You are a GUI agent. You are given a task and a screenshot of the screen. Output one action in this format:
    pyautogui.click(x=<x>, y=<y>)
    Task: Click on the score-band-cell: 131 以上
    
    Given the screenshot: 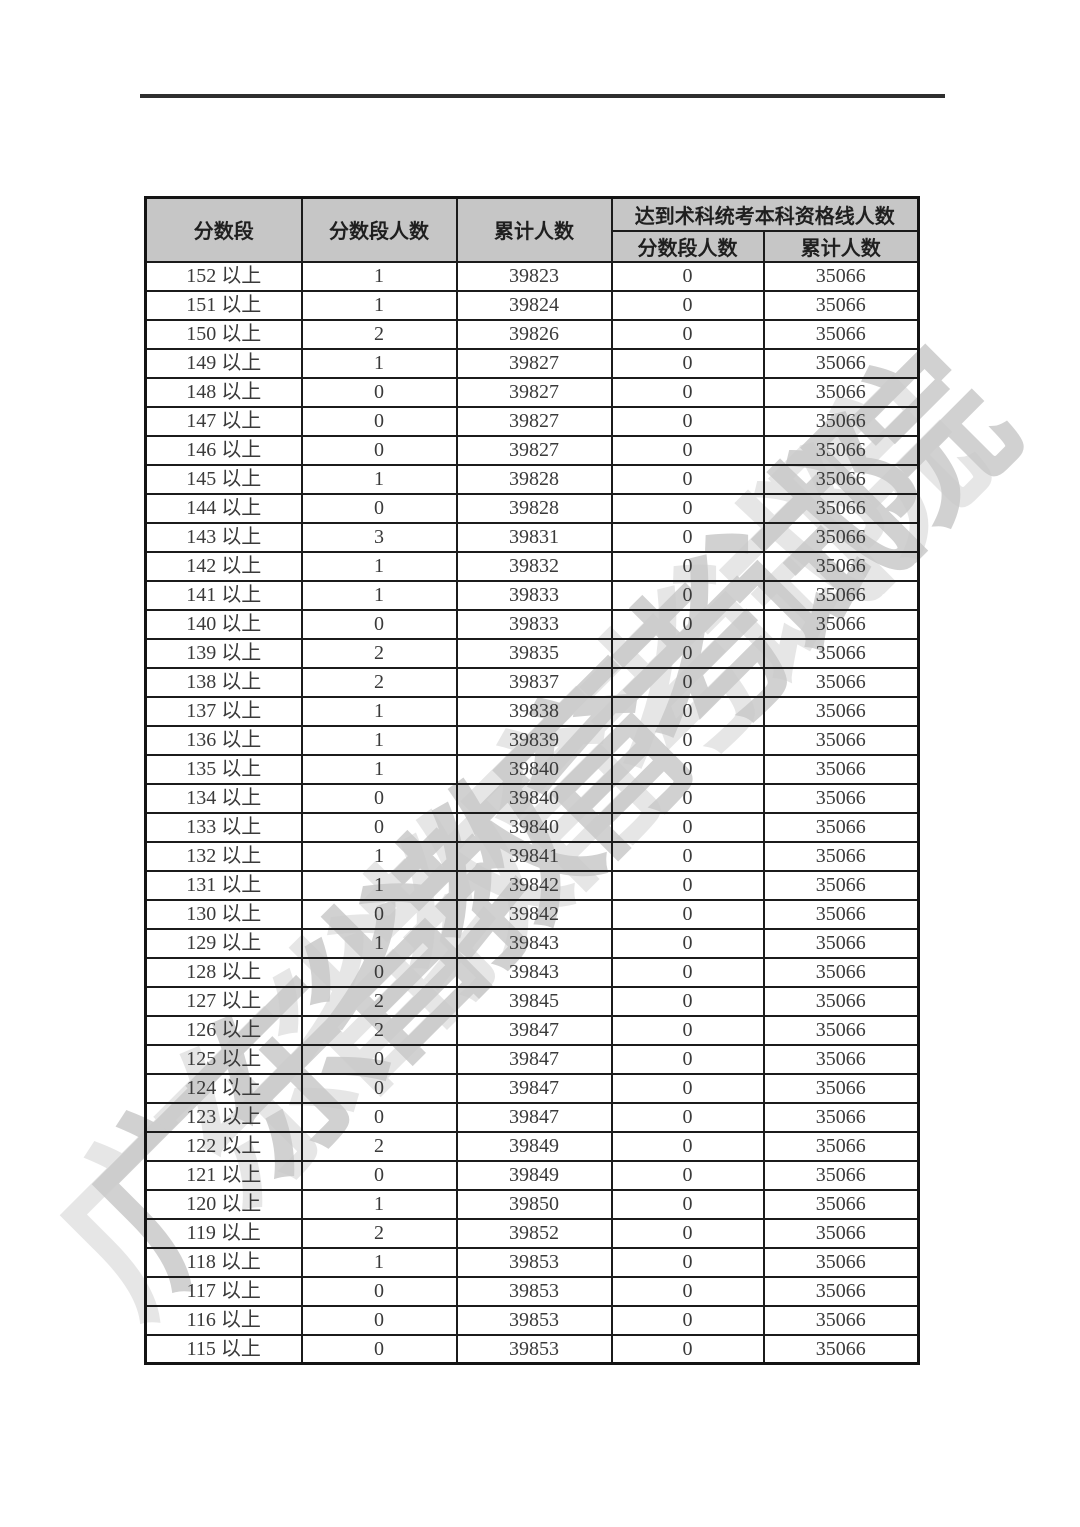 What is the action you would take?
    pyautogui.click(x=223, y=885)
    